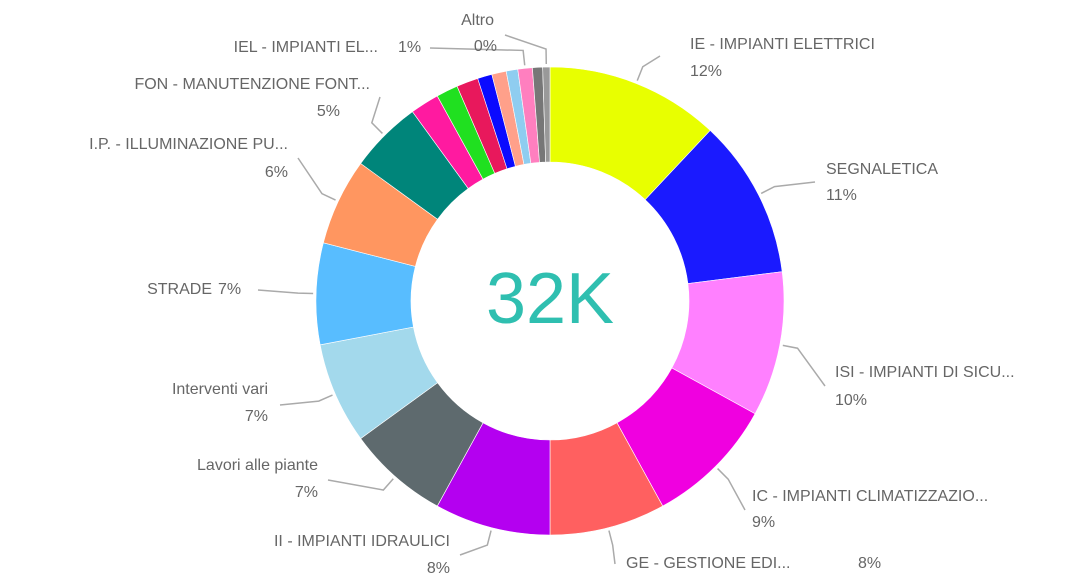 This screenshot has height=577, width=1091. I want to click on slice-label: Interventi vari, so click(220, 389).